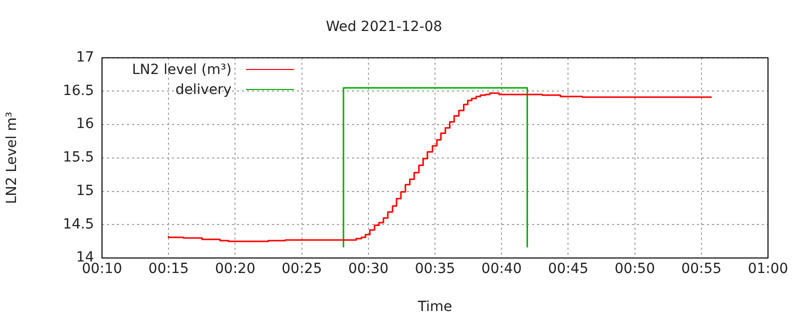  Describe the element at coordinates (78, 90) in the screenshot. I see `y-tick-label: 16.5` at that location.